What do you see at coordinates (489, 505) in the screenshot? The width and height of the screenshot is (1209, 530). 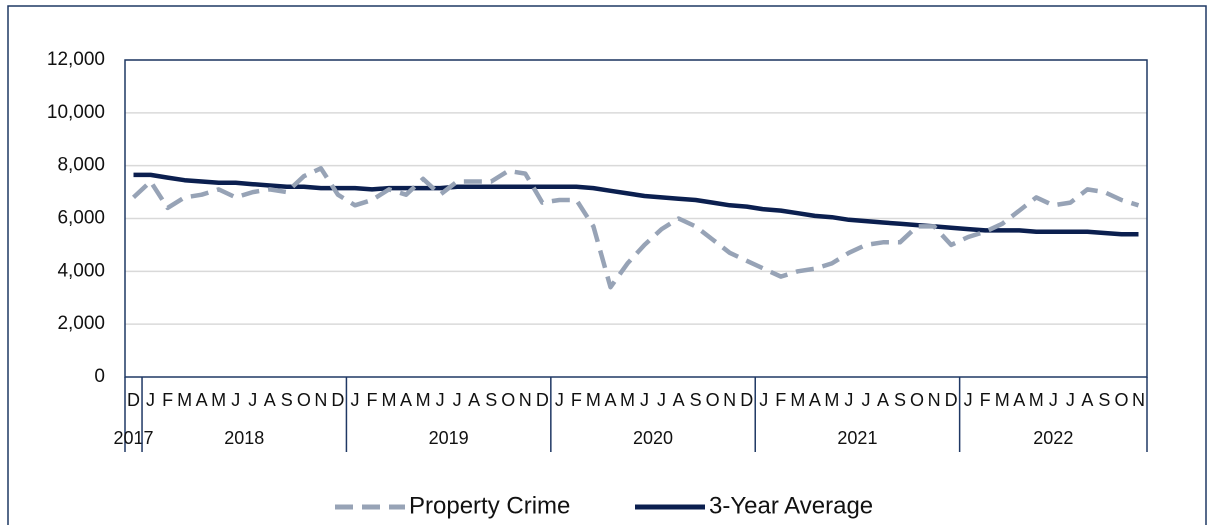 I see `legend-label: Property Crime` at bounding box center [489, 505].